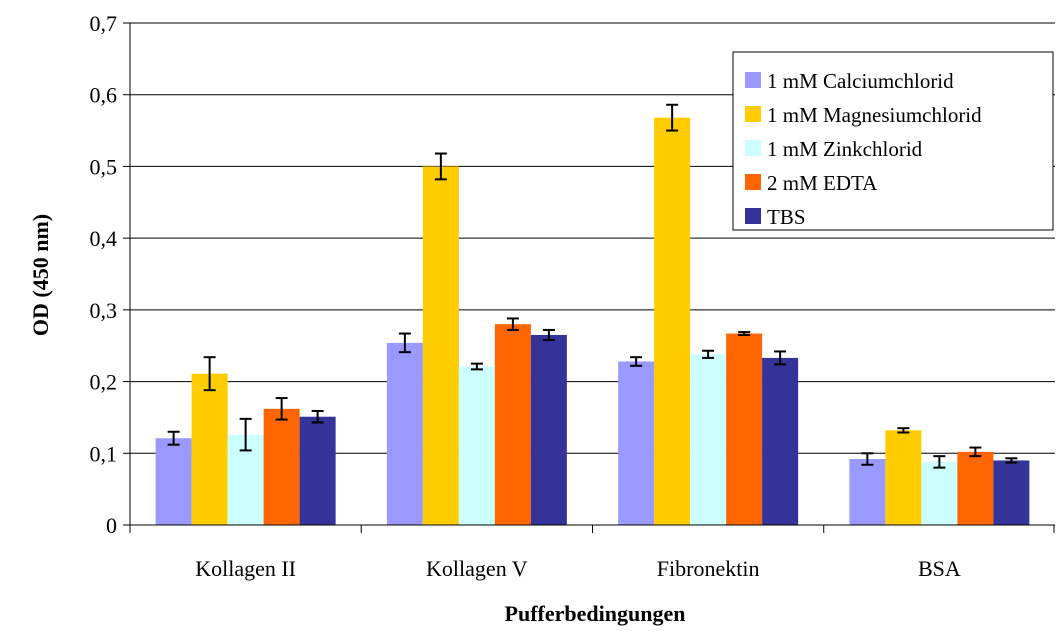 The height and width of the screenshot is (631, 1056). I want to click on y-tick-label: 0,6, so click(104, 95).